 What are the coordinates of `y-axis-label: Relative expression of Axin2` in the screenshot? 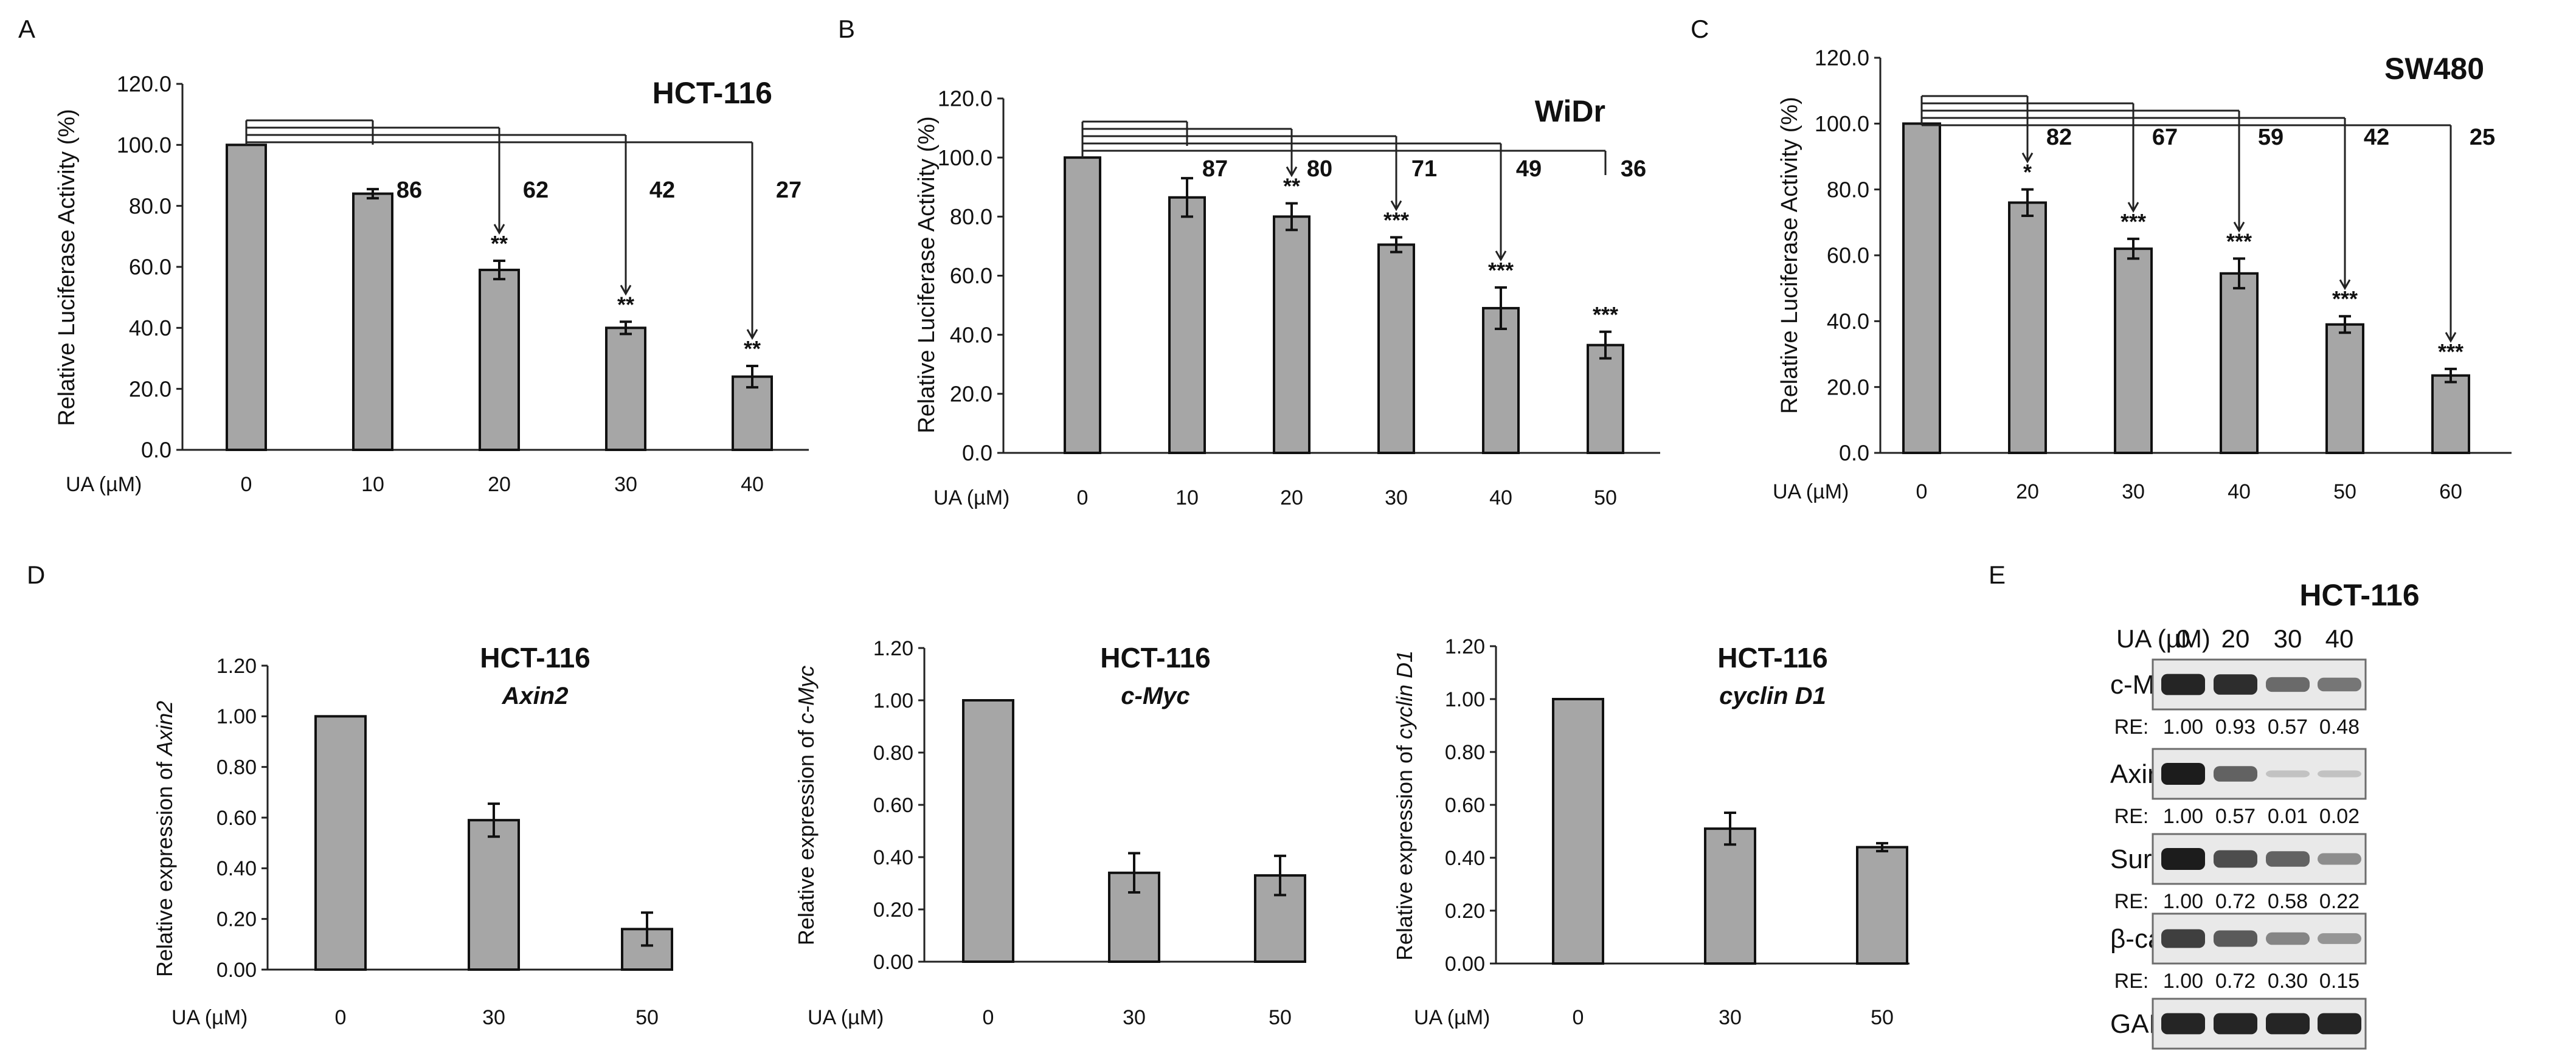 It's located at (164, 839).